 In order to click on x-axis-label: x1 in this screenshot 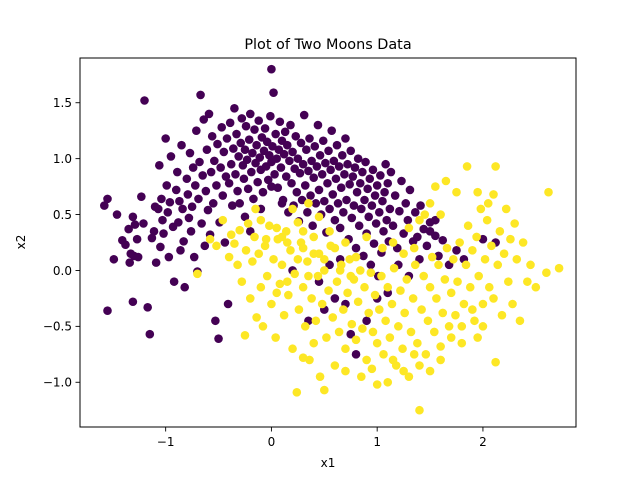, I will do `click(328, 463)`.